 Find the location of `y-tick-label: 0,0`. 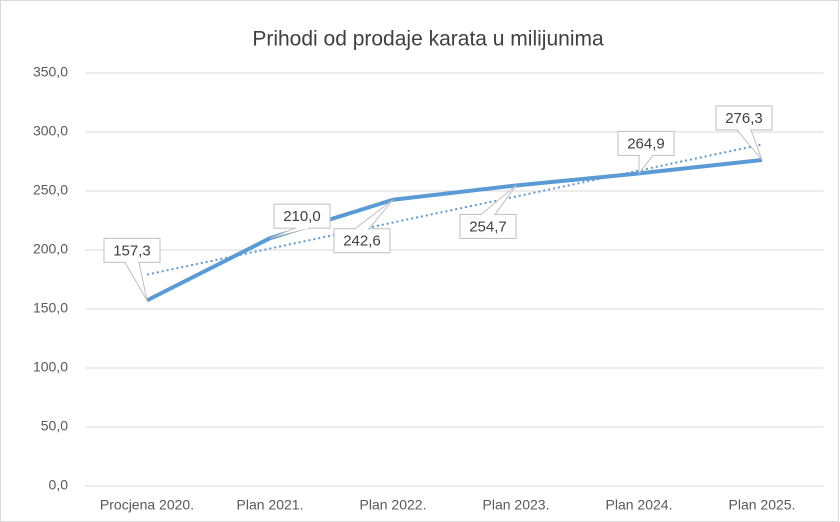

y-tick-label: 0,0 is located at coordinates (59, 485).